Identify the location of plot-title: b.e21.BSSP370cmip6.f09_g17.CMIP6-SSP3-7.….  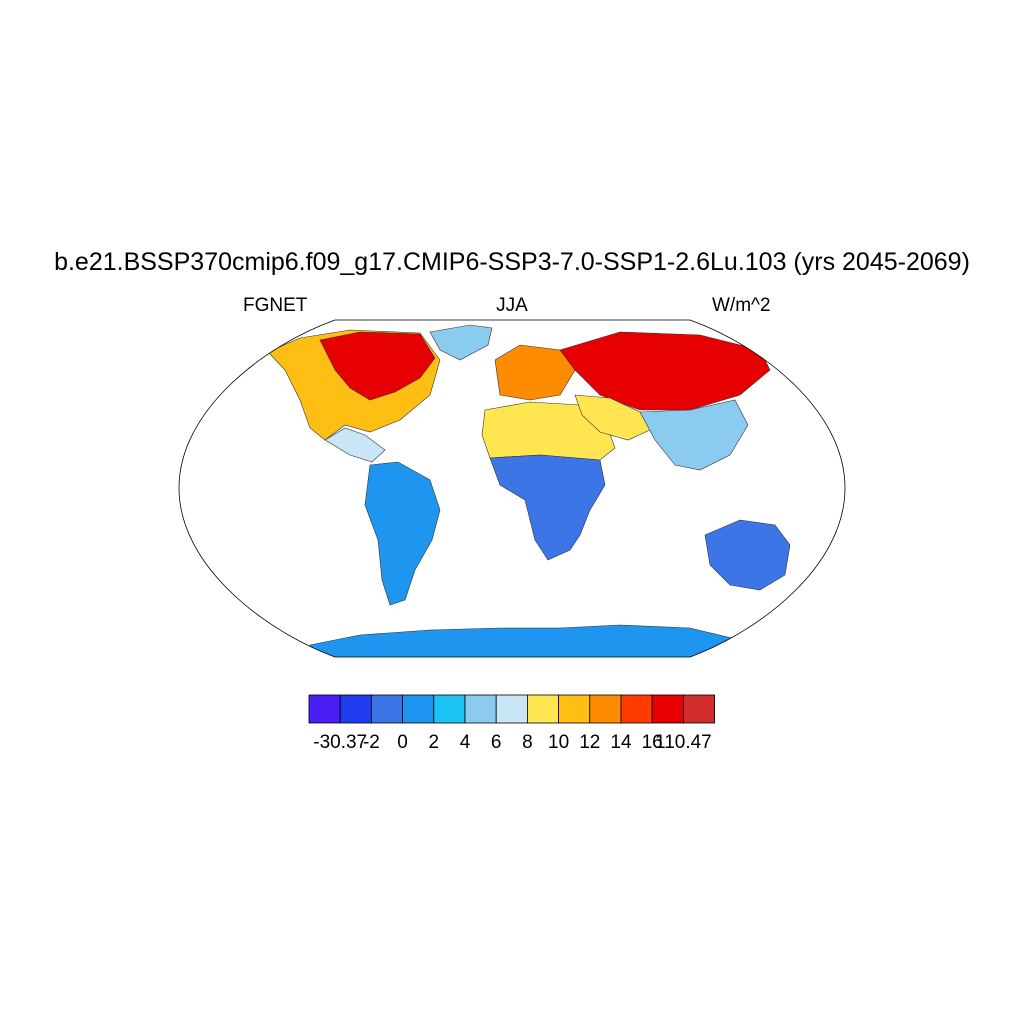
(512, 262).